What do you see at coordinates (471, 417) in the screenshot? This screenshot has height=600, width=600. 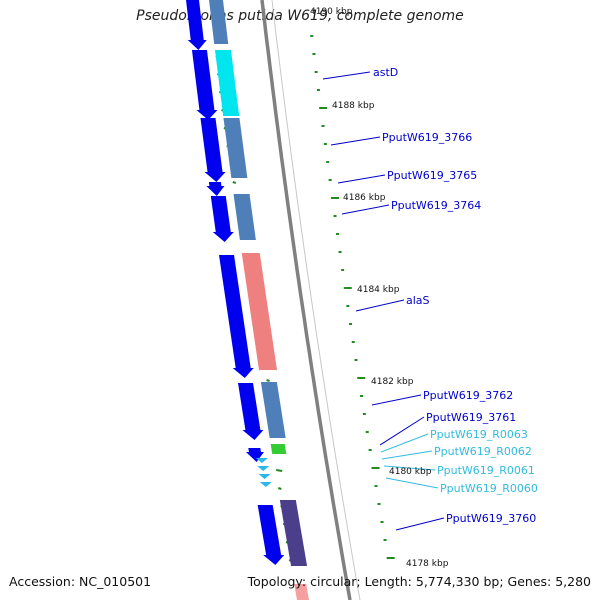 I see `gene-label-pputw619-3761: PputW619_3761` at bounding box center [471, 417].